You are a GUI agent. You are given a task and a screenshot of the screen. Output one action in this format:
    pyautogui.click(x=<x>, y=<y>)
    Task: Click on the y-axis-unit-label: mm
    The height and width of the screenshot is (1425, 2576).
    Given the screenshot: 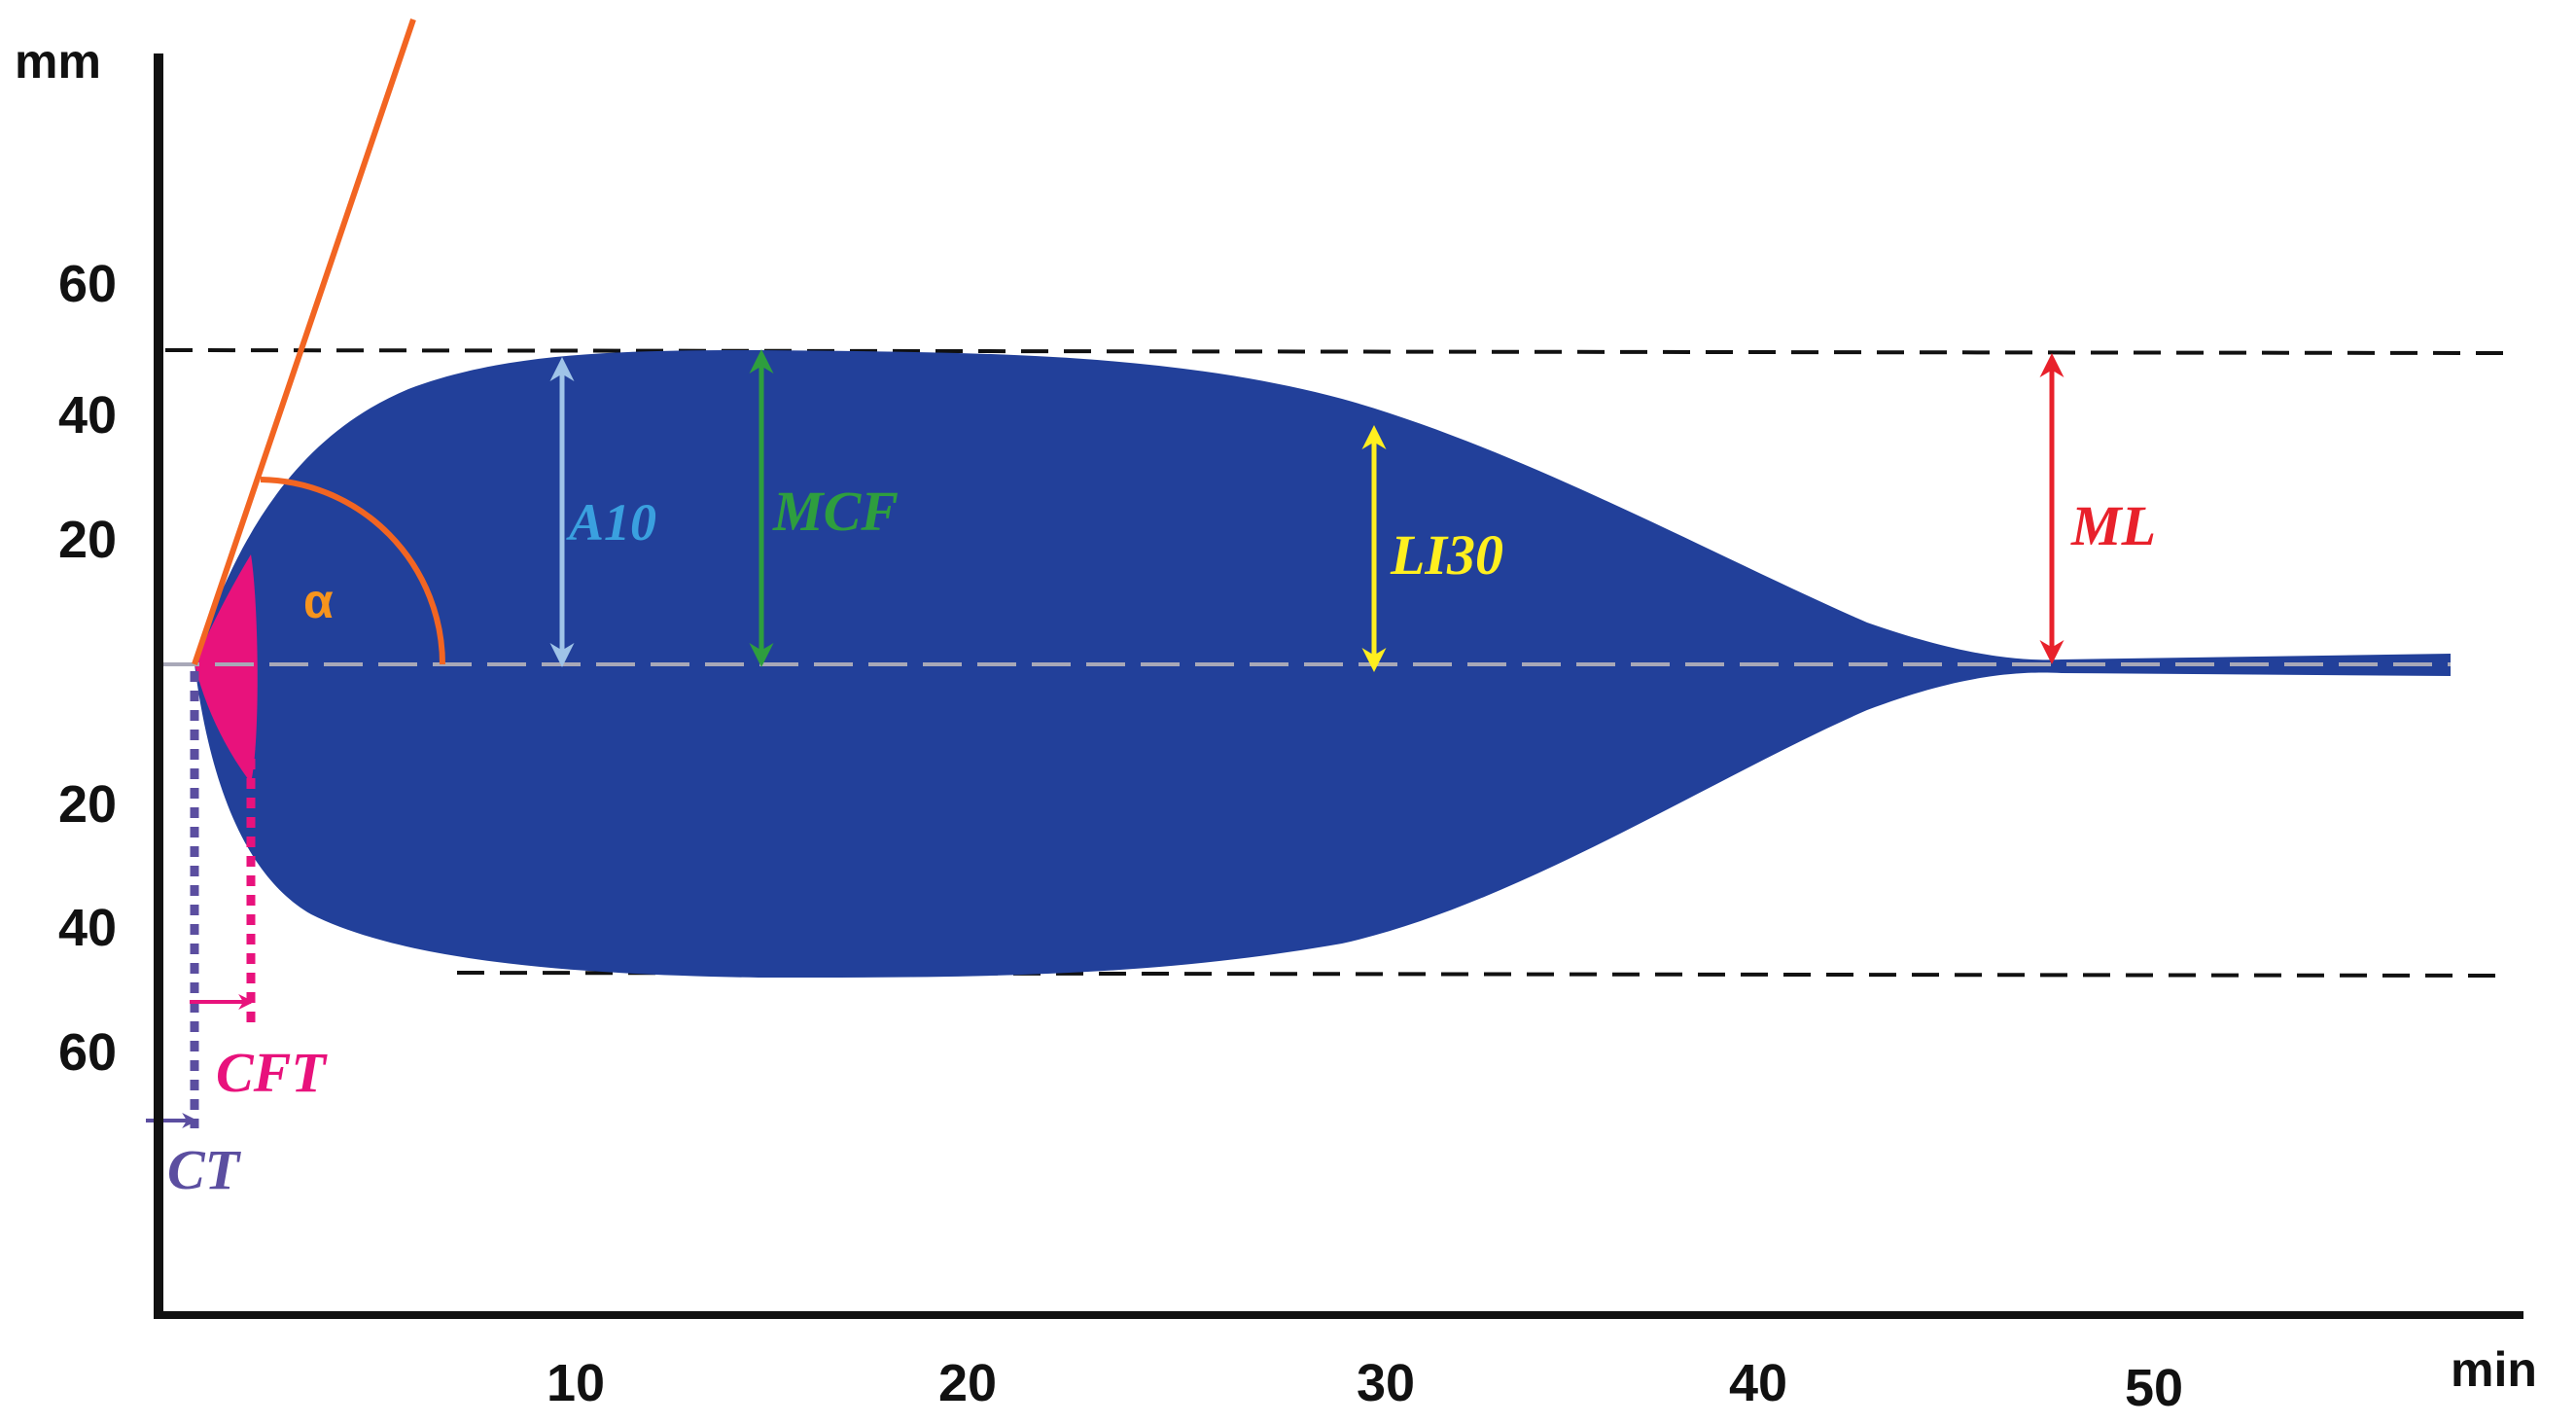 What is the action you would take?
    pyautogui.click(x=58, y=62)
    